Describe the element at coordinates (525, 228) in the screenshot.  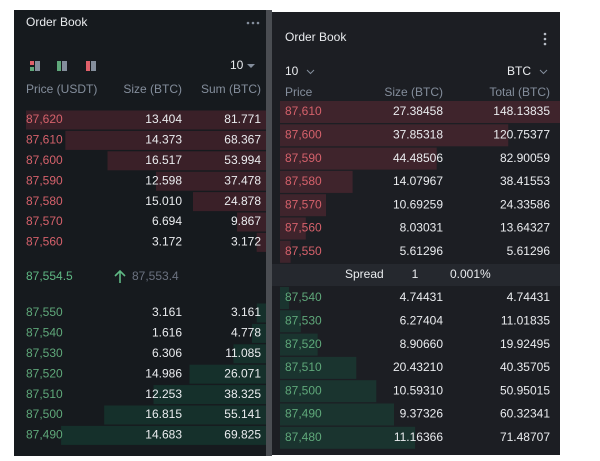
I see `total: 13.64327` at that location.